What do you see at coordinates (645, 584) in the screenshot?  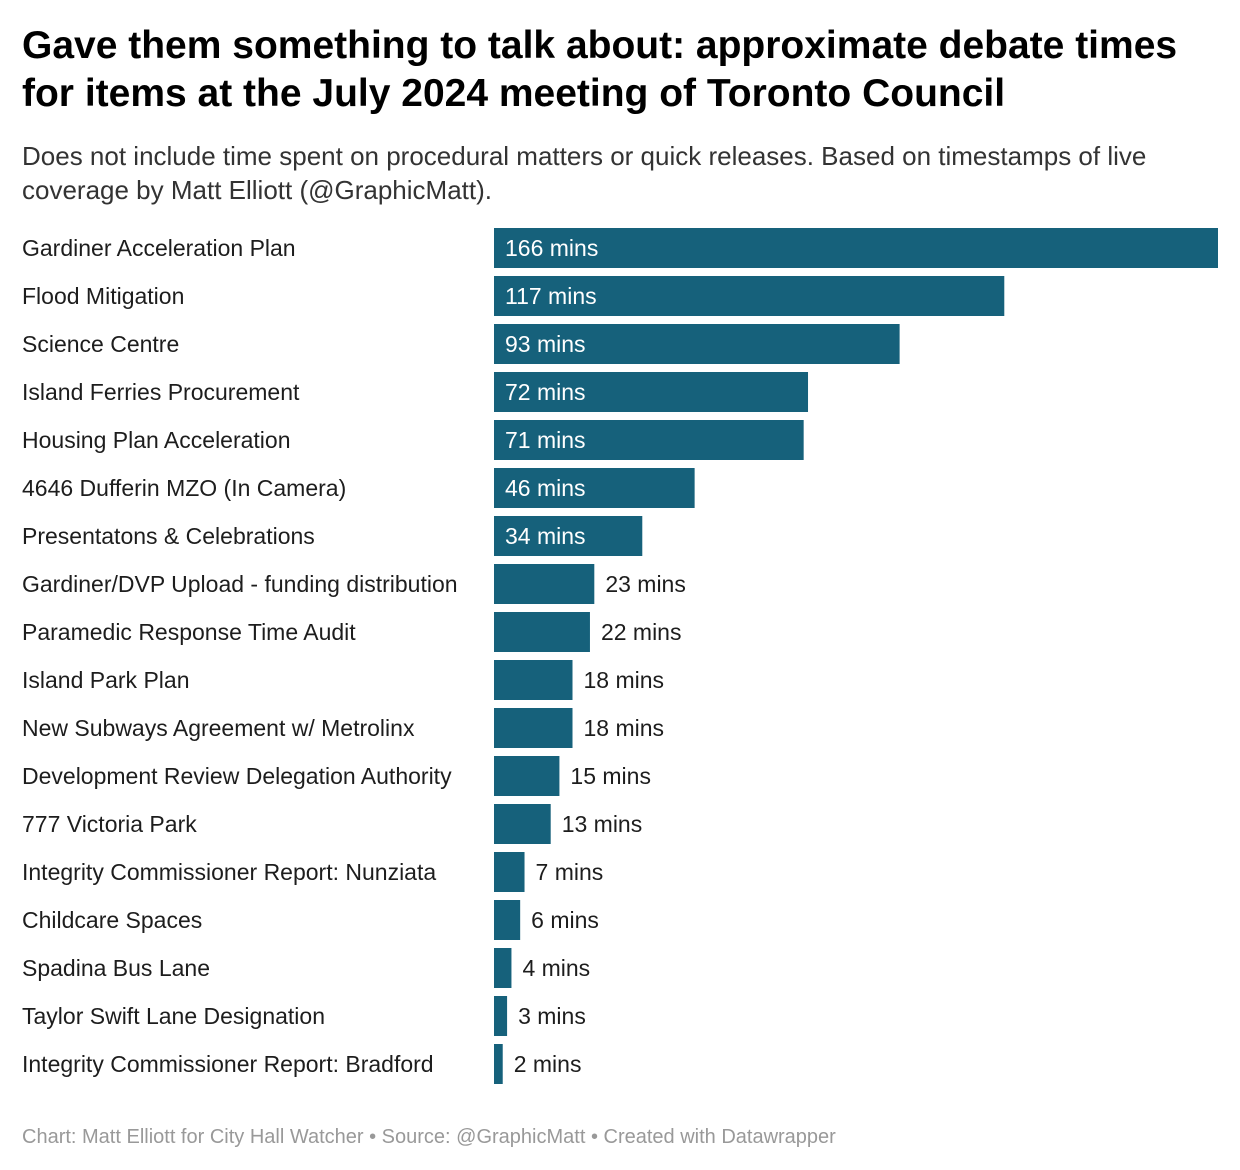 I see `value-label: 23 mins` at bounding box center [645, 584].